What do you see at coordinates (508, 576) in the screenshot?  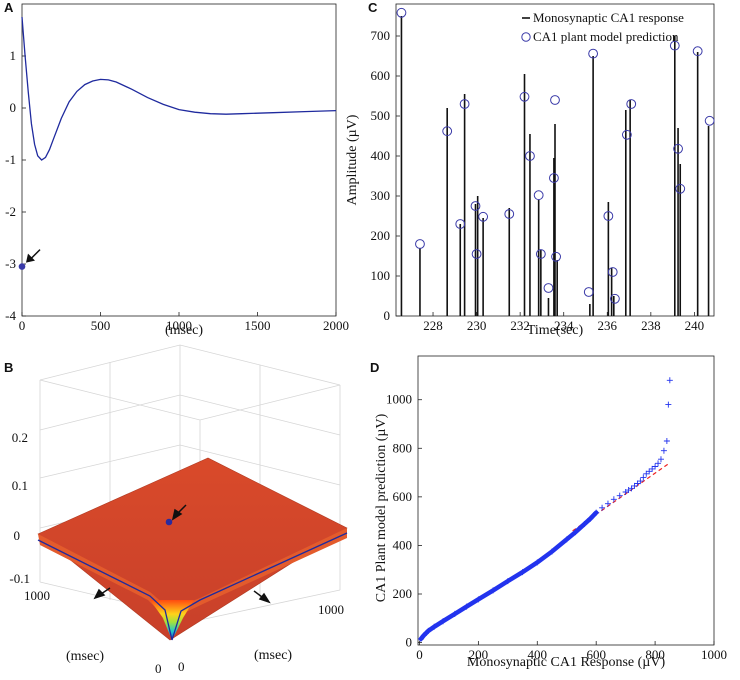 I see `panel-d-dense-points` at bounding box center [508, 576].